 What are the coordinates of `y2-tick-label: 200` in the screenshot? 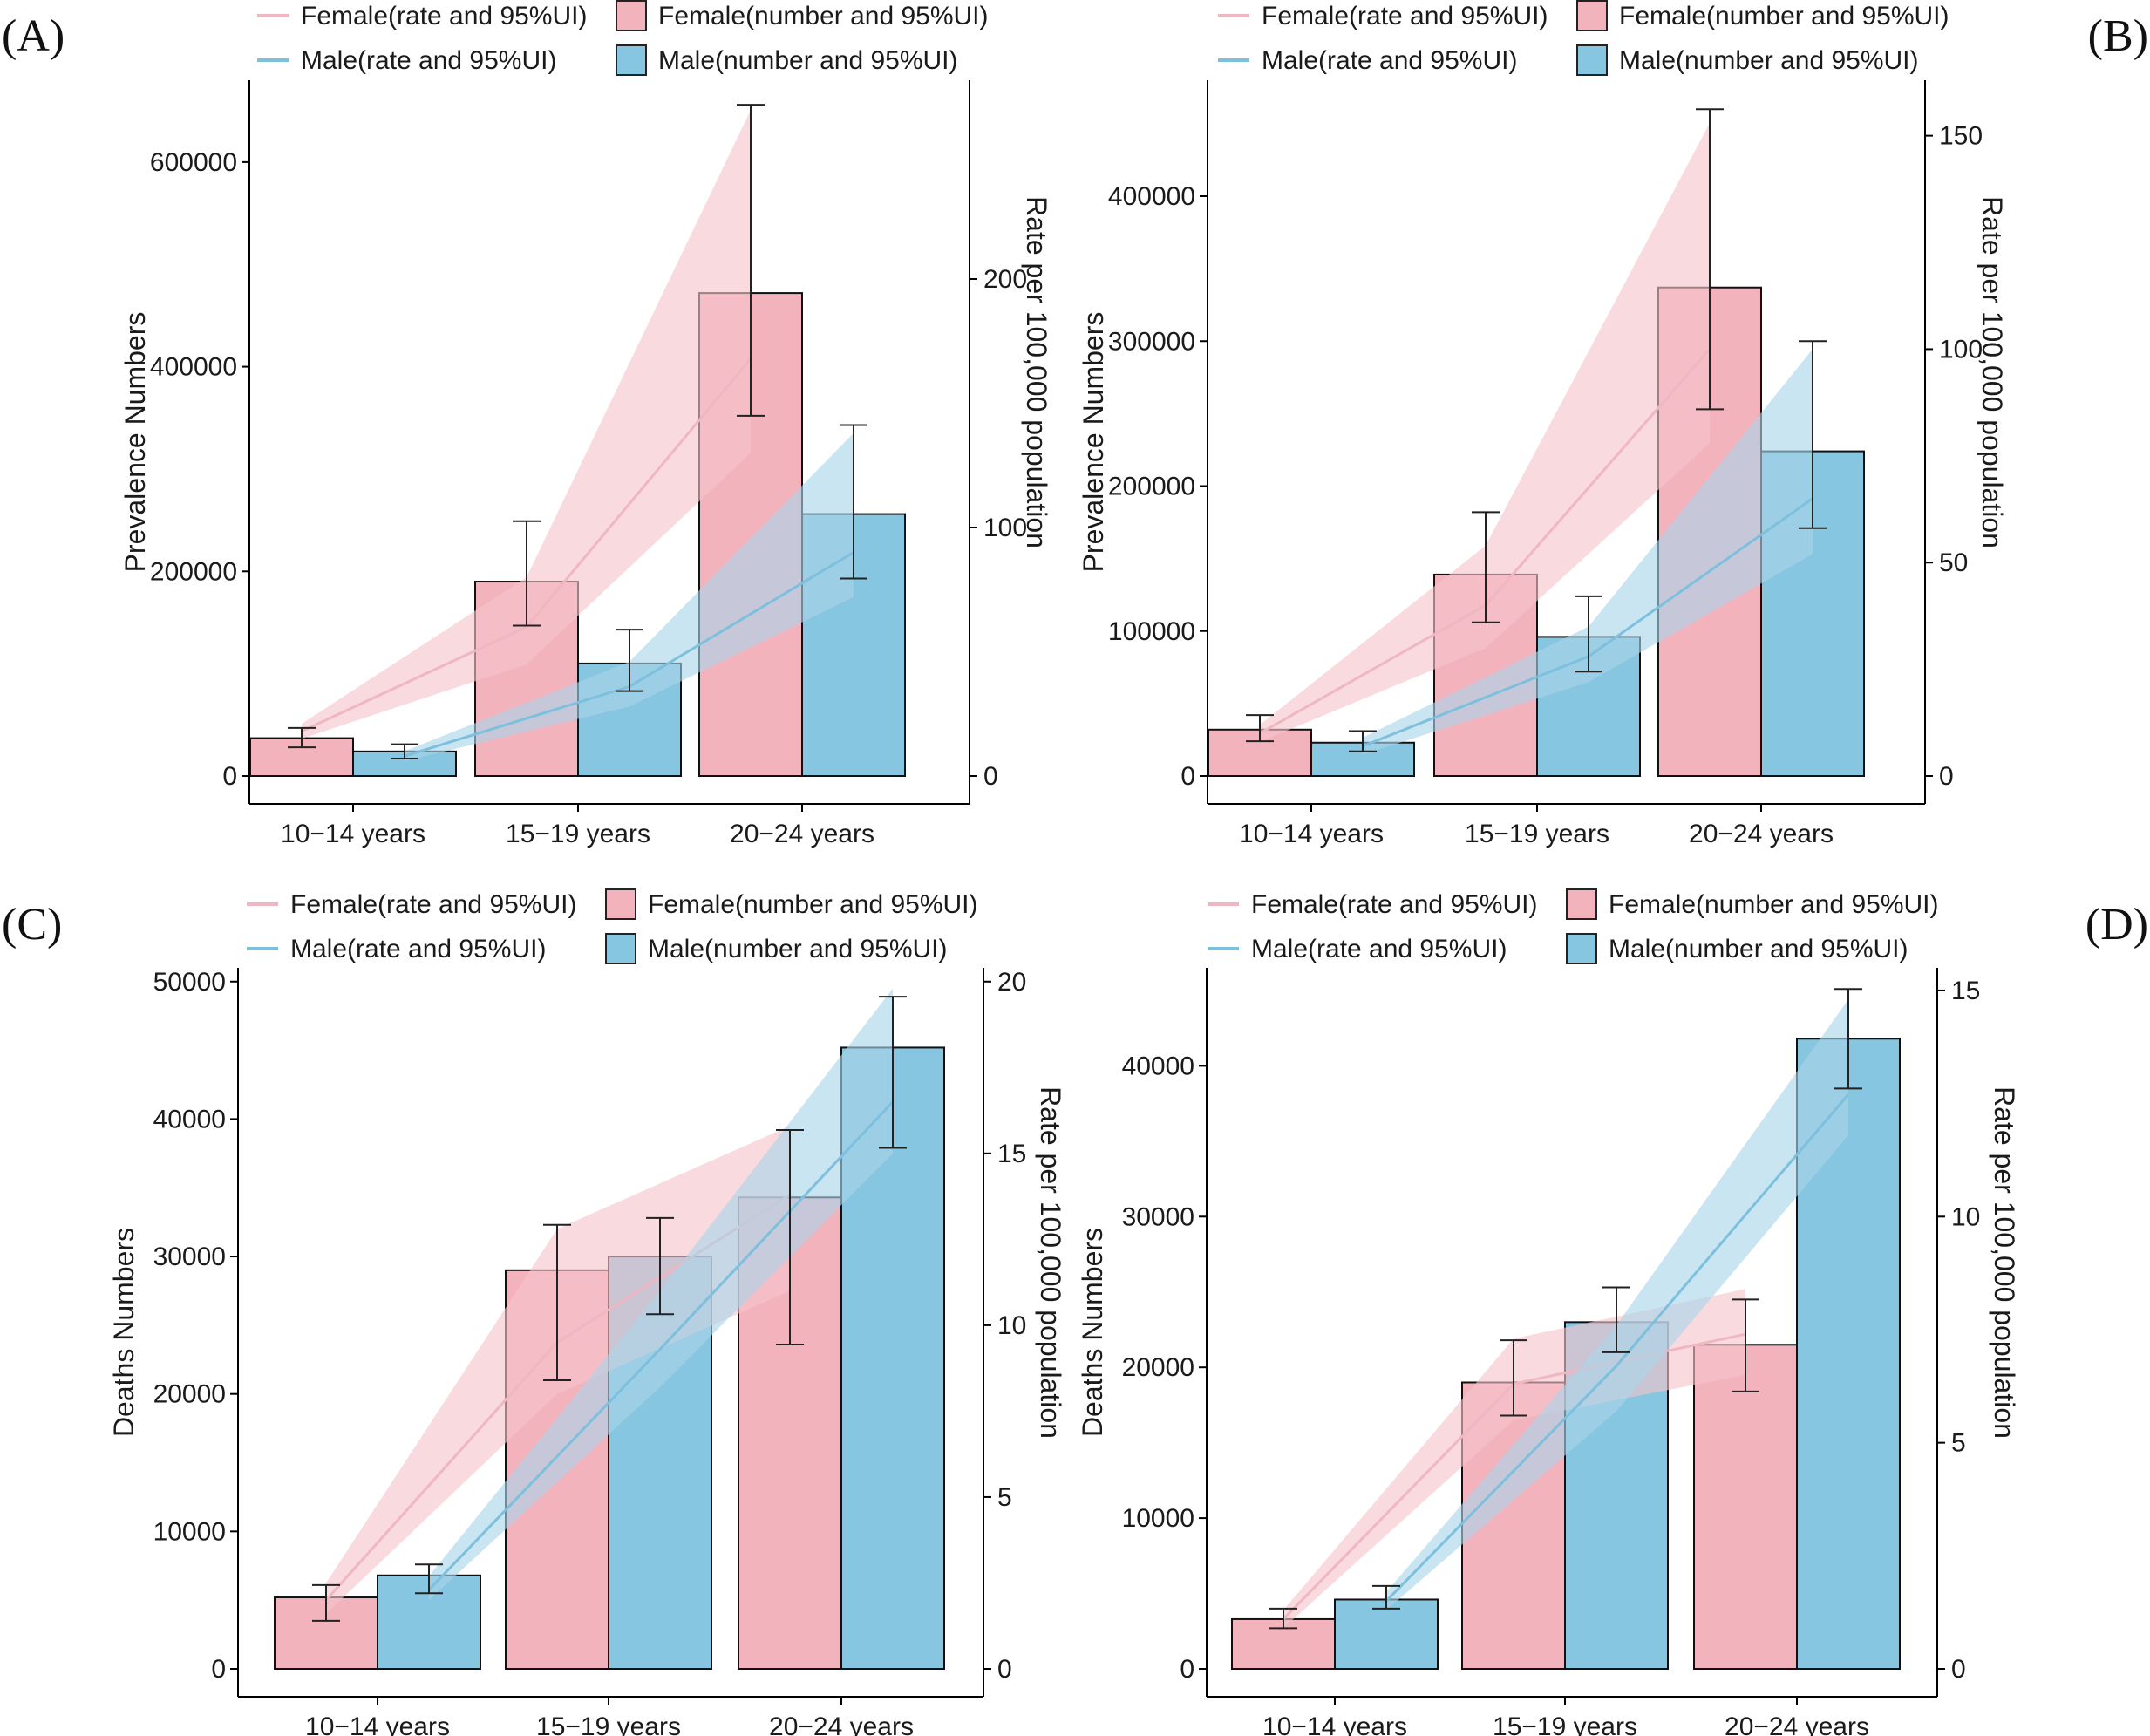 It's located at (1005, 279).